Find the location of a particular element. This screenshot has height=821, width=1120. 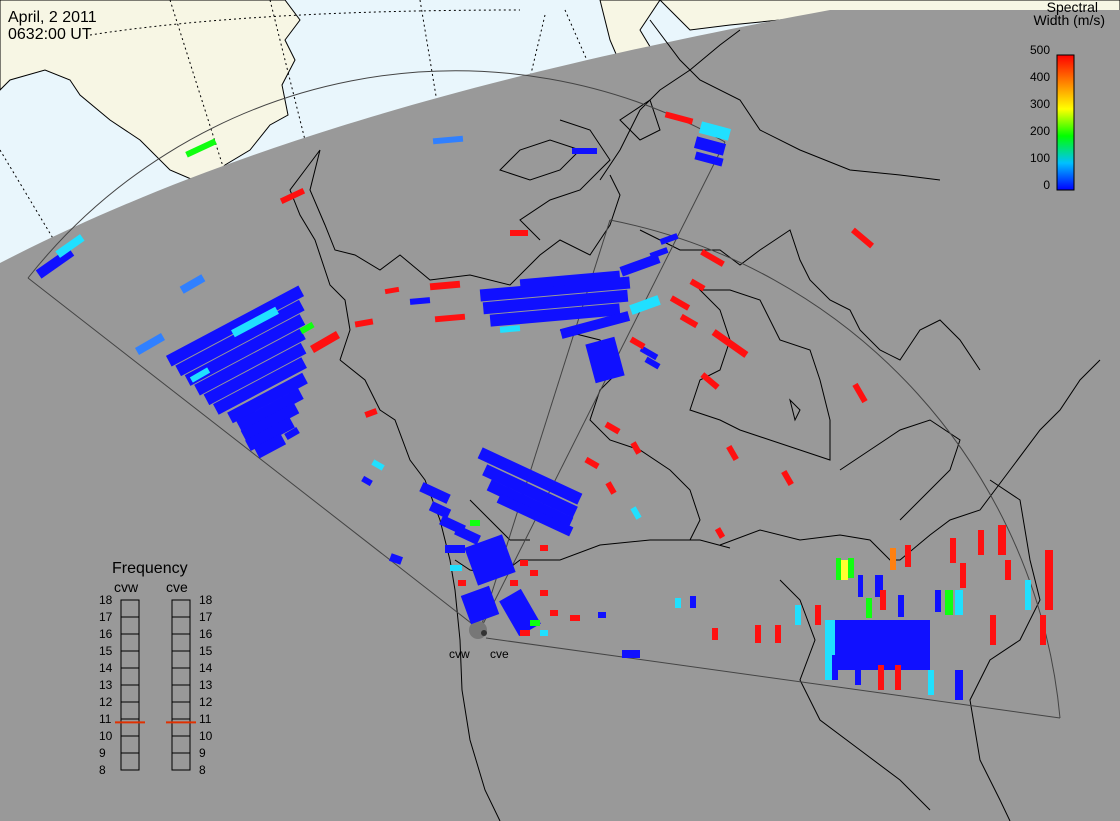

colorbar-title-line1: Spectral is located at coordinates (1072, 7).